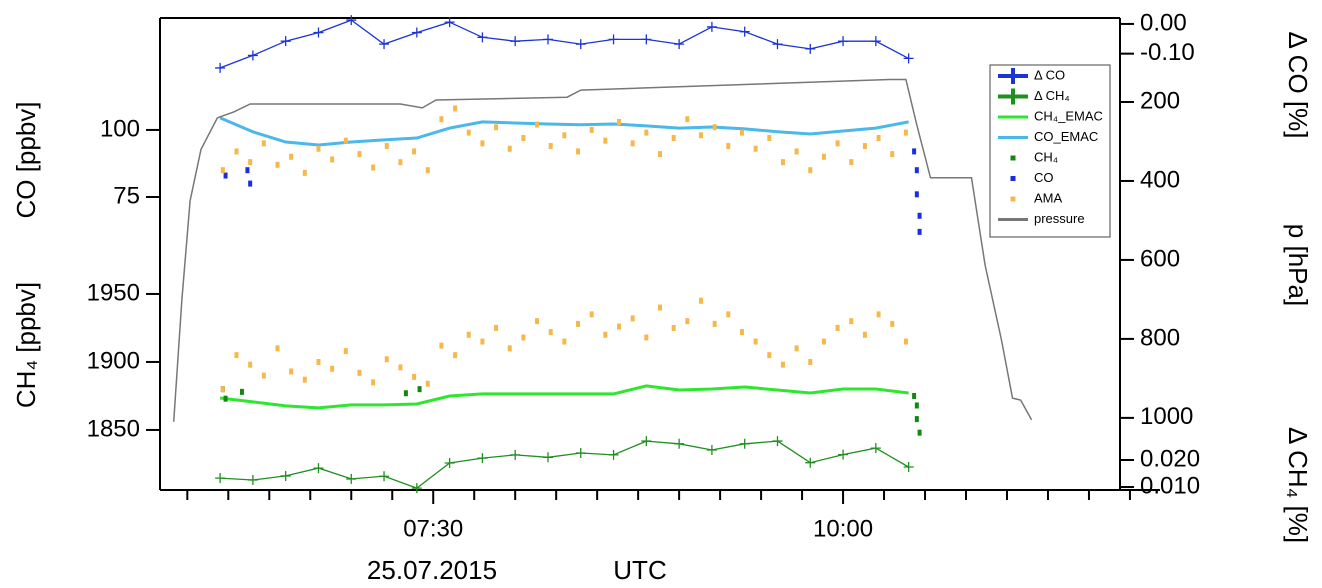 This screenshot has height=588, width=1322. What do you see at coordinates (1298, 85) in the screenshot?
I see `y-axis-label: Δ CO [%]` at bounding box center [1298, 85].